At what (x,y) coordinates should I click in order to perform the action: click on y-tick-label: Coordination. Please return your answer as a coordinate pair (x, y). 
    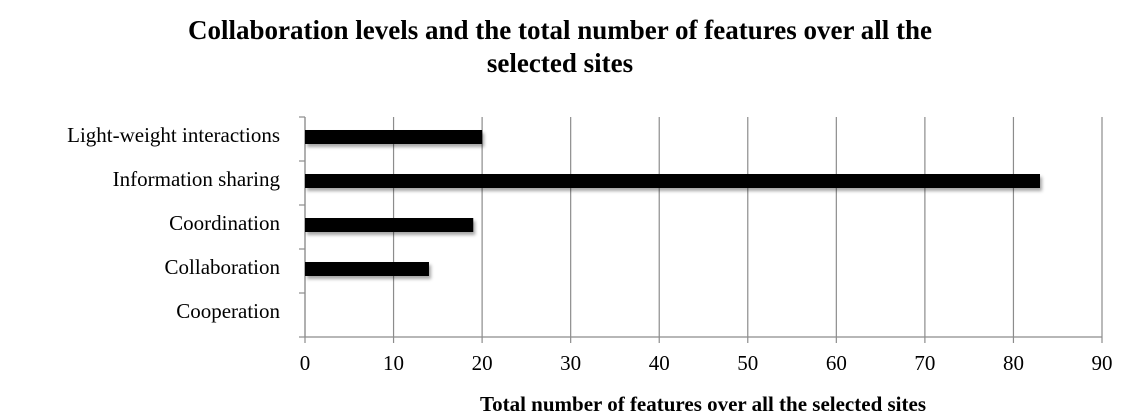
    Looking at the image, I should click on (224, 223).